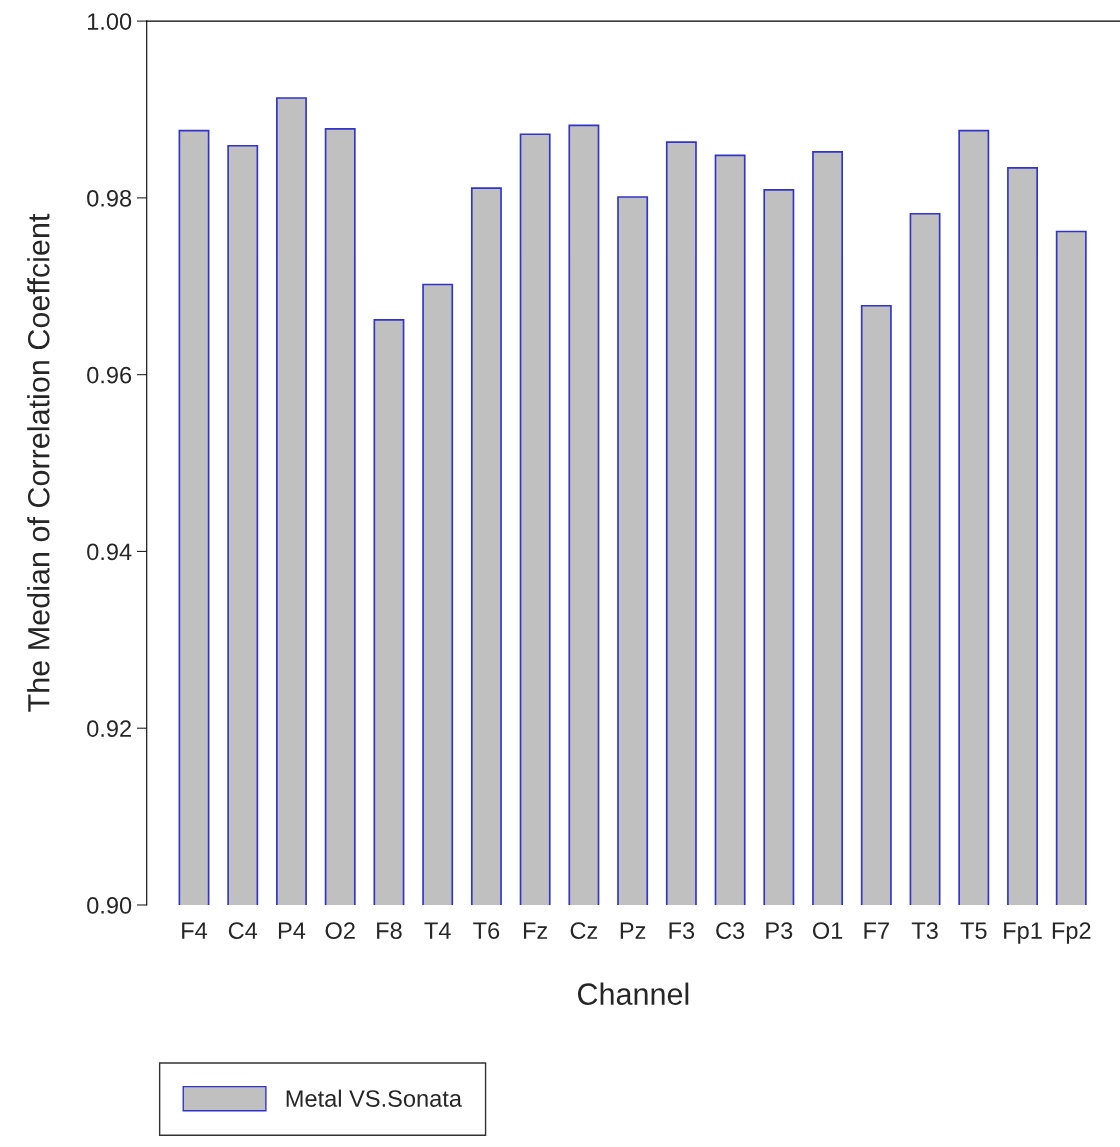 The height and width of the screenshot is (1147, 1120). What do you see at coordinates (584, 930) in the screenshot?
I see `x-tick-label: Cz` at bounding box center [584, 930].